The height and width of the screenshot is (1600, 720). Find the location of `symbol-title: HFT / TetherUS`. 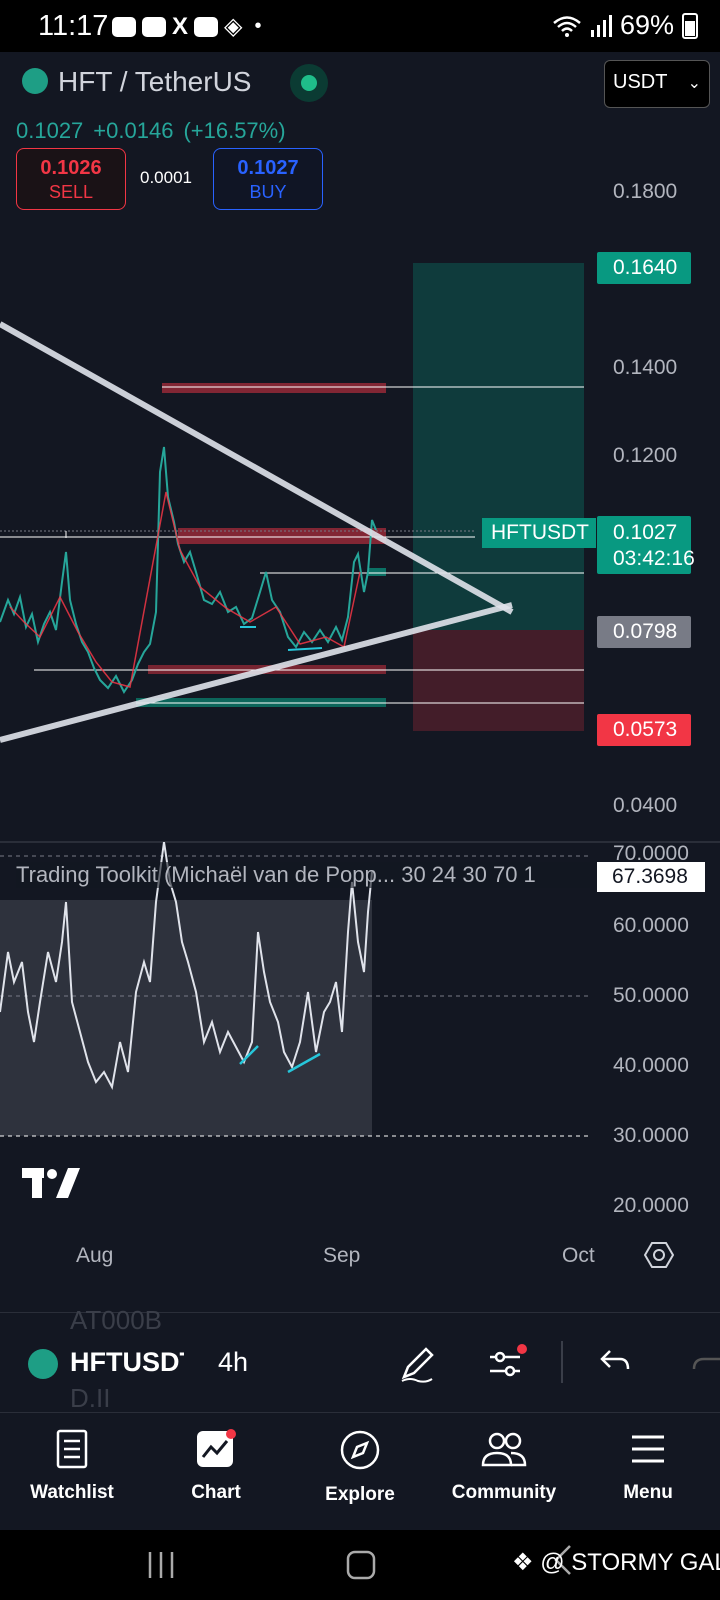

symbol-title: HFT / TetherUS is located at coordinates (155, 81).